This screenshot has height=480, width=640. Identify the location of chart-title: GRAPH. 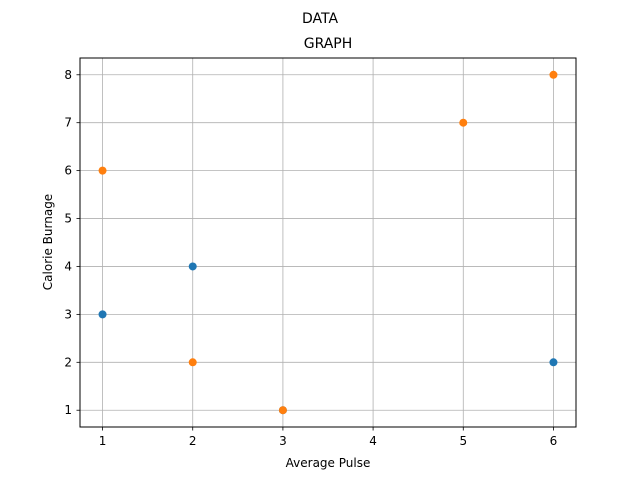
(328, 44).